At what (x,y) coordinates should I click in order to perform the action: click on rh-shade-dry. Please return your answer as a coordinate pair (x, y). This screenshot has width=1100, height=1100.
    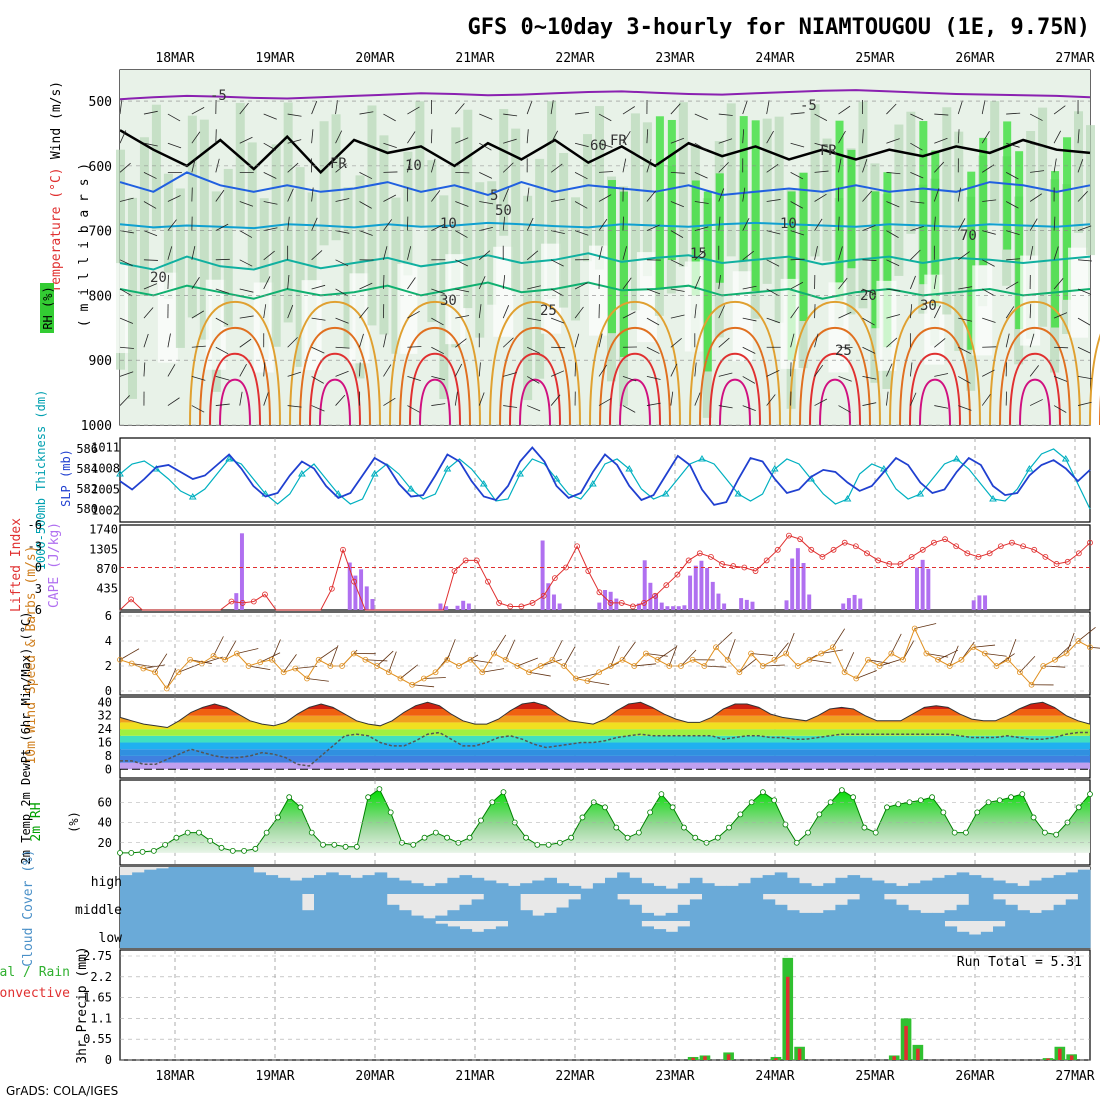
    Looking at the image, I should click on (742, 316).